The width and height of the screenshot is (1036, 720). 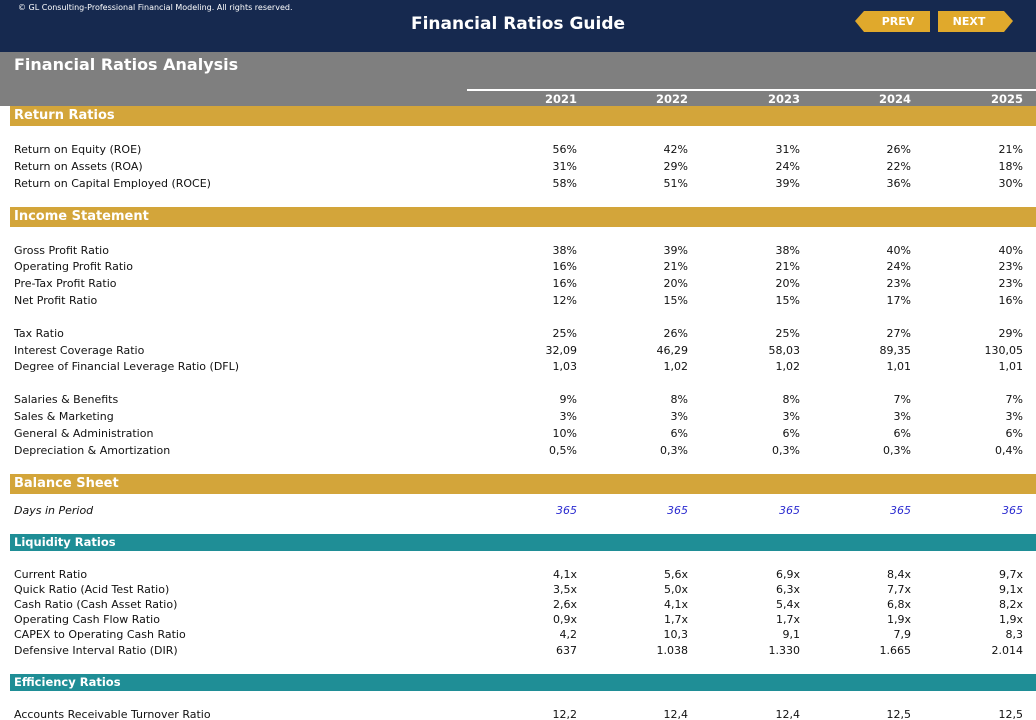 I want to click on cell-value: 56%, so click(x=564, y=149).